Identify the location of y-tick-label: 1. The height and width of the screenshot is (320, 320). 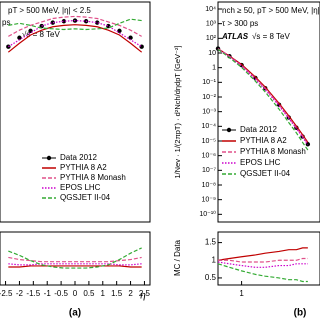
(214, 68).